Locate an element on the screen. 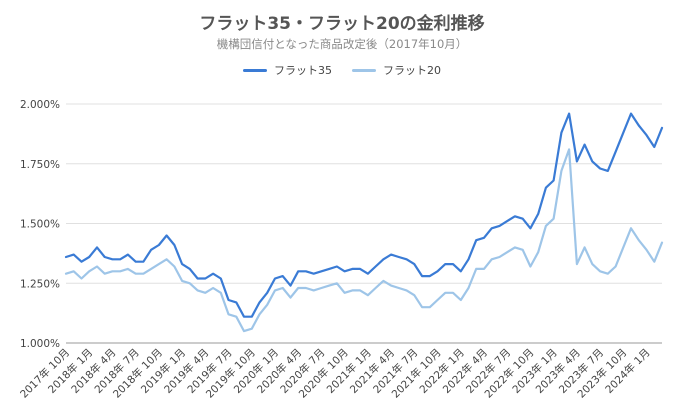 The width and height of the screenshot is (684, 418). legend-swatch-flat20 is located at coordinates (364, 70).